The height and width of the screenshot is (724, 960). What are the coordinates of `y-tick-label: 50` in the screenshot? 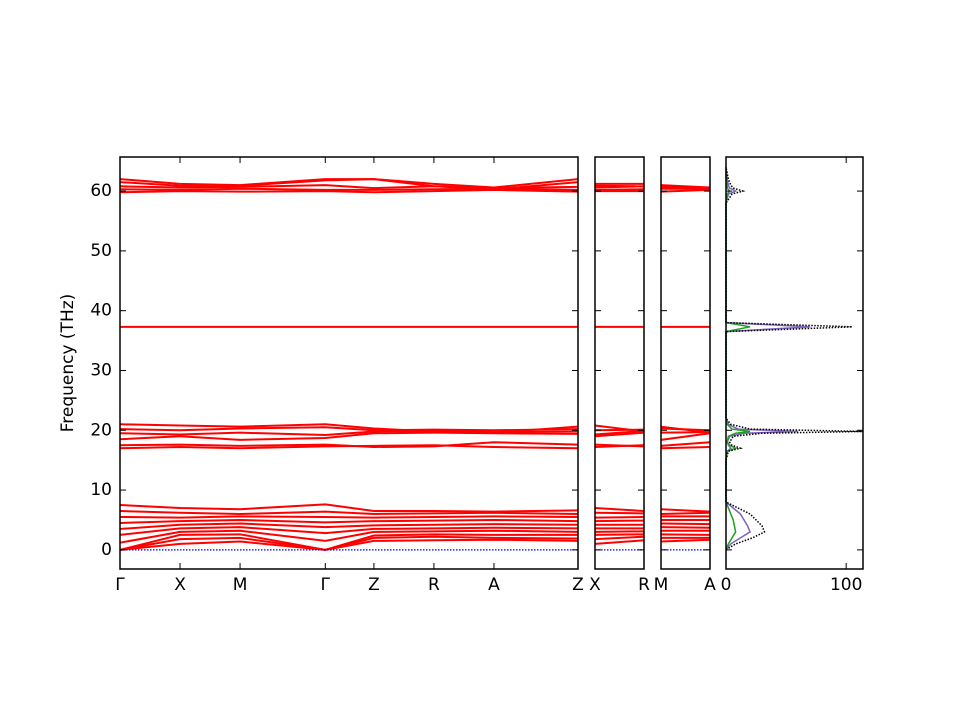 It's located at (101, 251).